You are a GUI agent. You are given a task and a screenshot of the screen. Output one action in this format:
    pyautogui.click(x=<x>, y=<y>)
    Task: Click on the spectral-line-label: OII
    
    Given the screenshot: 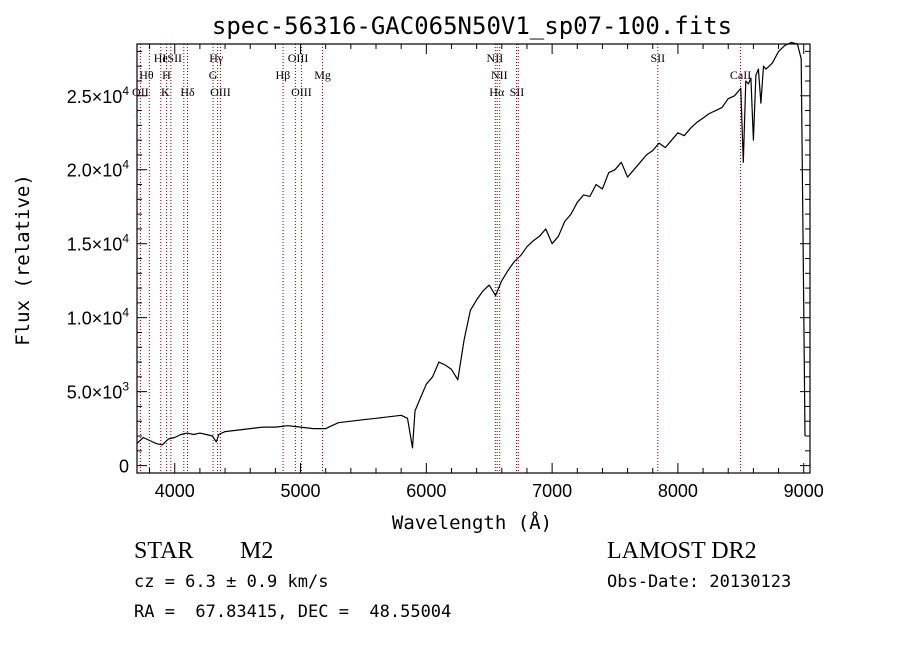 What is the action you would take?
    pyautogui.click(x=140, y=92)
    